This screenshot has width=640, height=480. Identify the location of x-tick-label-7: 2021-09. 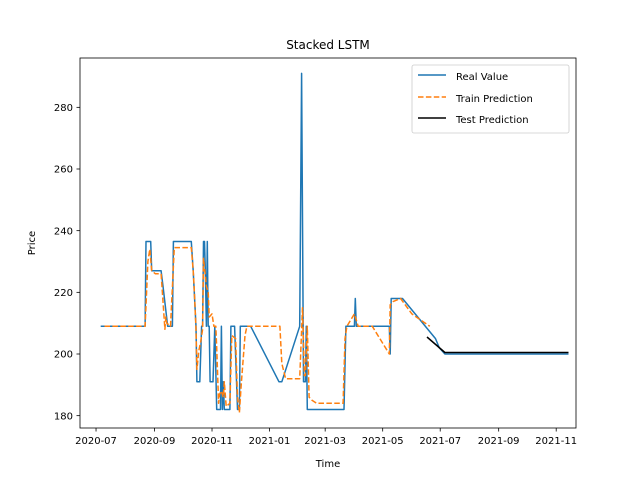
(499, 441).